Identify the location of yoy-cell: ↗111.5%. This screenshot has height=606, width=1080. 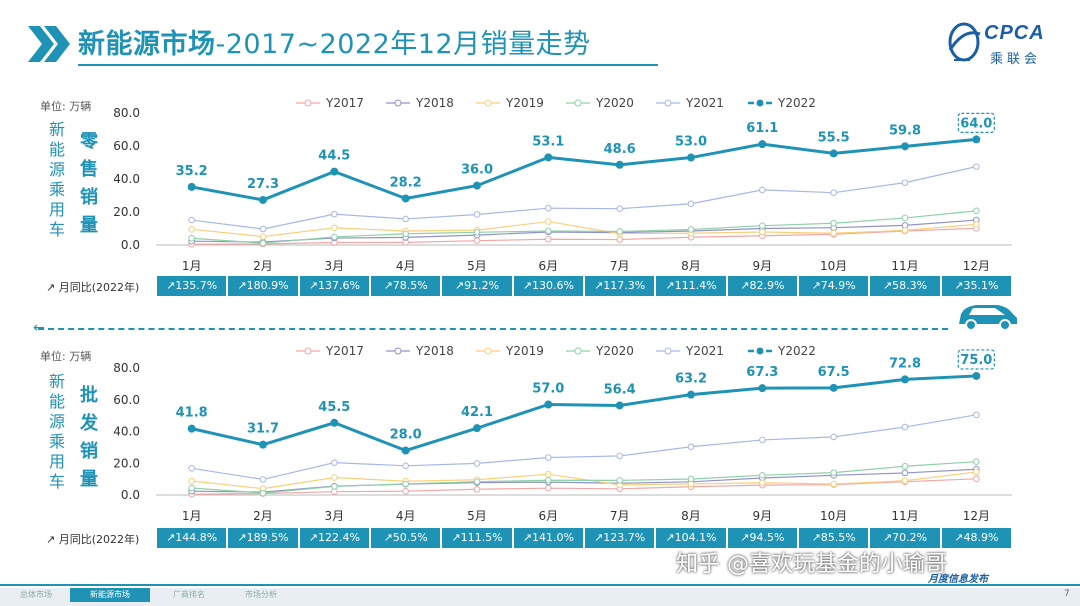
(477, 538).